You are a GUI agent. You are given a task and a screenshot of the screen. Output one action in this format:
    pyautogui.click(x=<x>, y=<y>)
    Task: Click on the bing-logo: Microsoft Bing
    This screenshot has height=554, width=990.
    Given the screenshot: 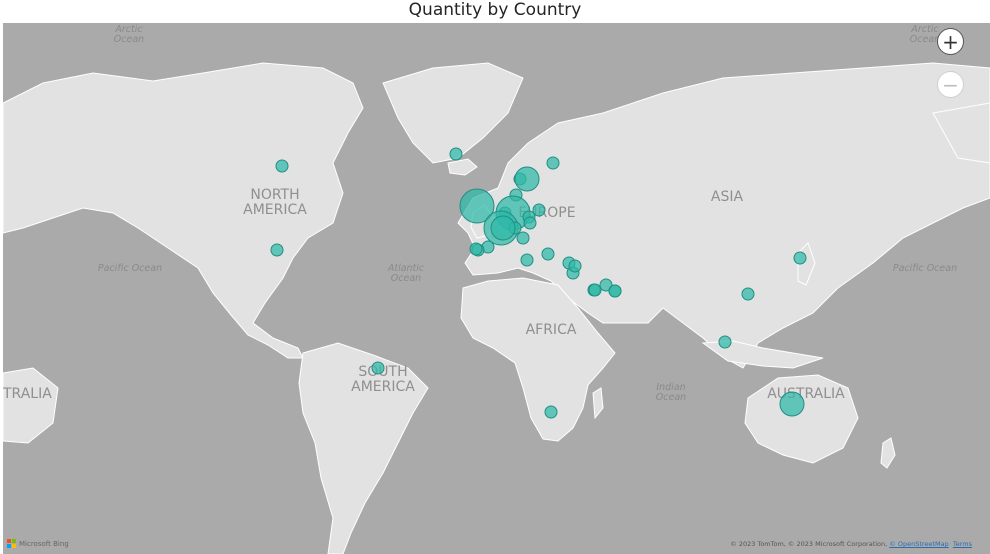 What is the action you would take?
    pyautogui.click(x=38, y=543)
    